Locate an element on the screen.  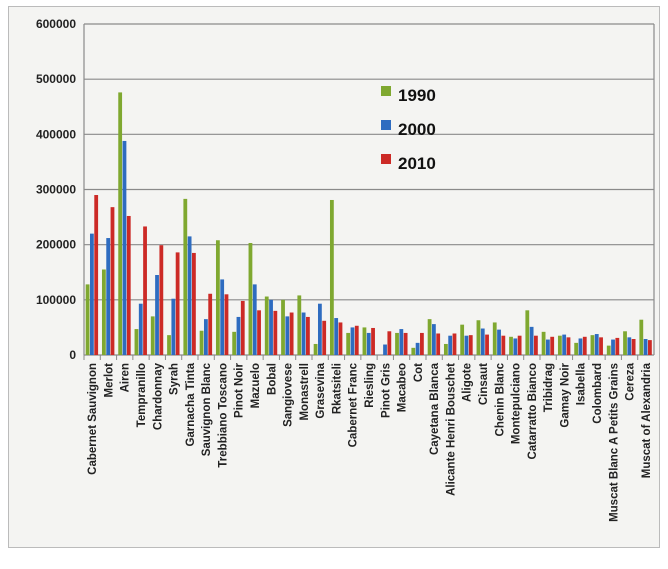
x-tick-label: Riesling is located at coordinates (370, 385).